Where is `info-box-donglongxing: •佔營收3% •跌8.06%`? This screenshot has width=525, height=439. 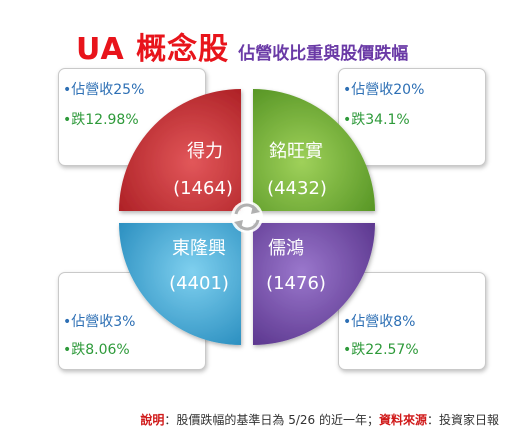 info-box-donglongxing: •佔營收3% •跌8.06% is located at coordinates (132, 321).